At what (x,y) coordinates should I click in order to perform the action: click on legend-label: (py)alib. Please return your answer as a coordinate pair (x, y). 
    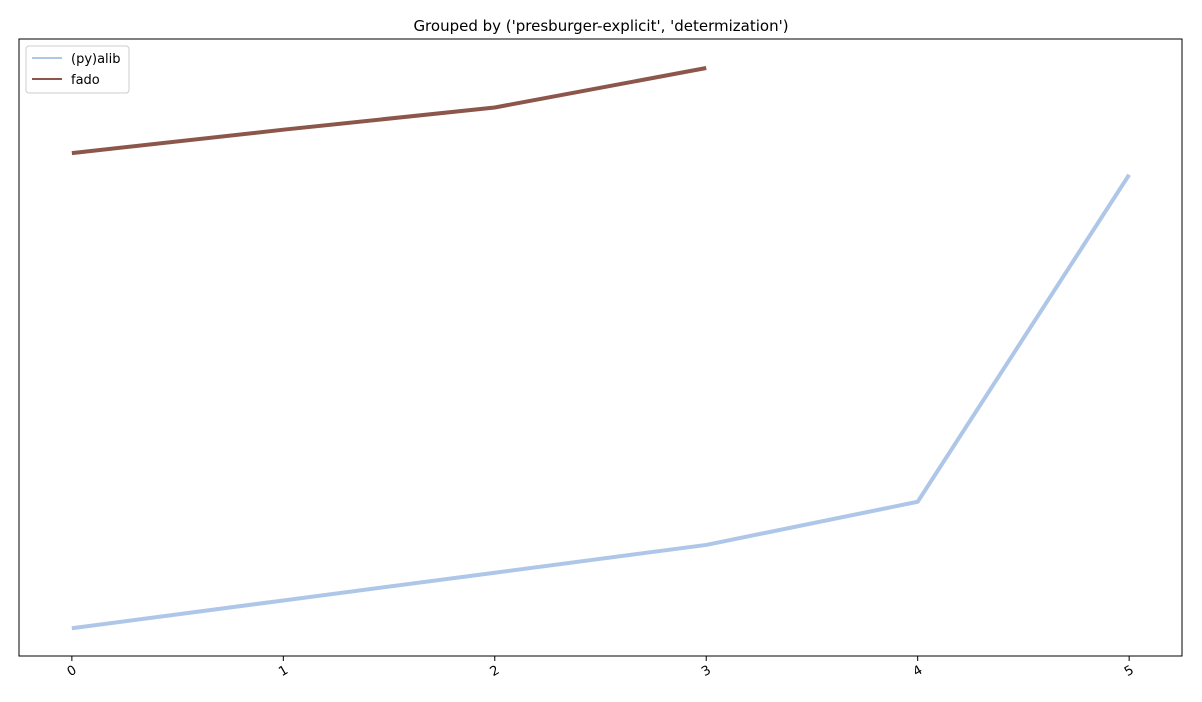
    Looking at the image, I should click on (96, 59).